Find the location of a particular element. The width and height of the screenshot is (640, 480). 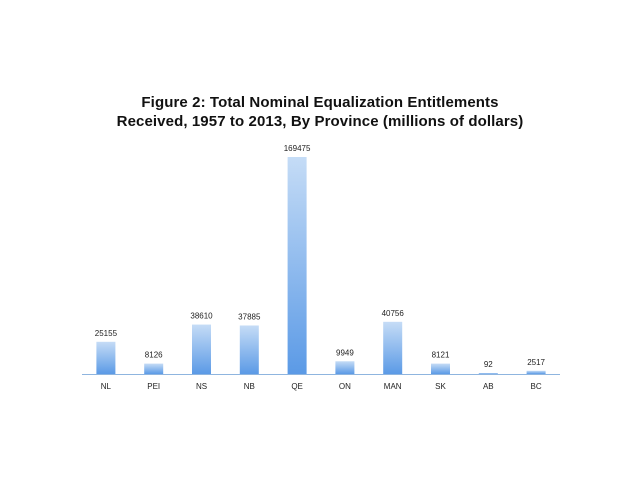

x-tick-label-ns: NS is located at coordinates (201, 386).